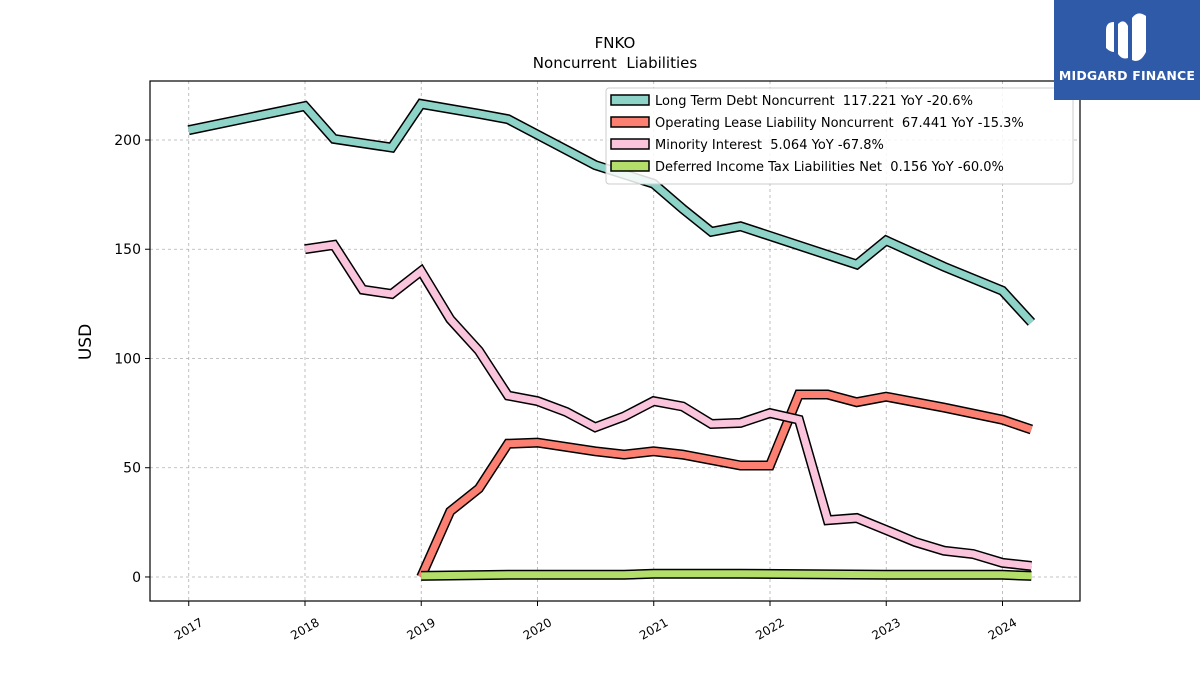 This screenshot has height=675, width=1200. Describe the element at coordinates (86, 342) in the screenshot. I see `y-axis-label: USD` at that location.